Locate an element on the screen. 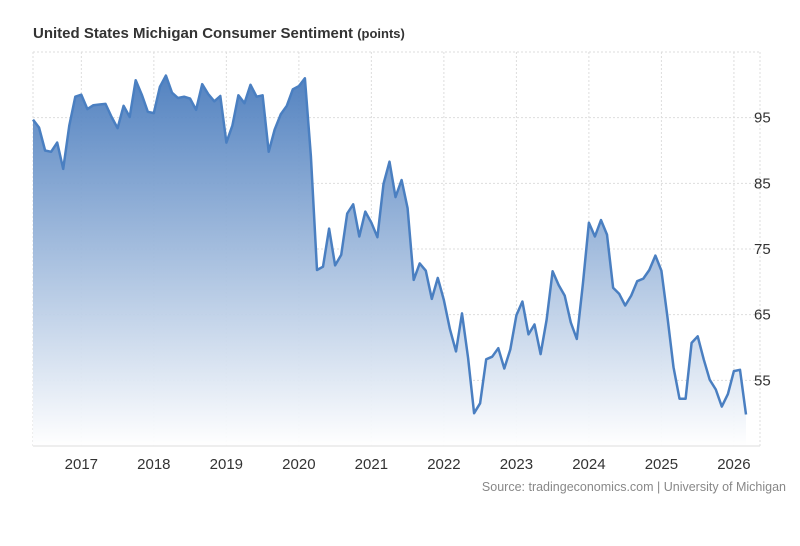 This screenshot has height=546, width=800. y-tick-label: 75 is located at coordinates (762, 249).